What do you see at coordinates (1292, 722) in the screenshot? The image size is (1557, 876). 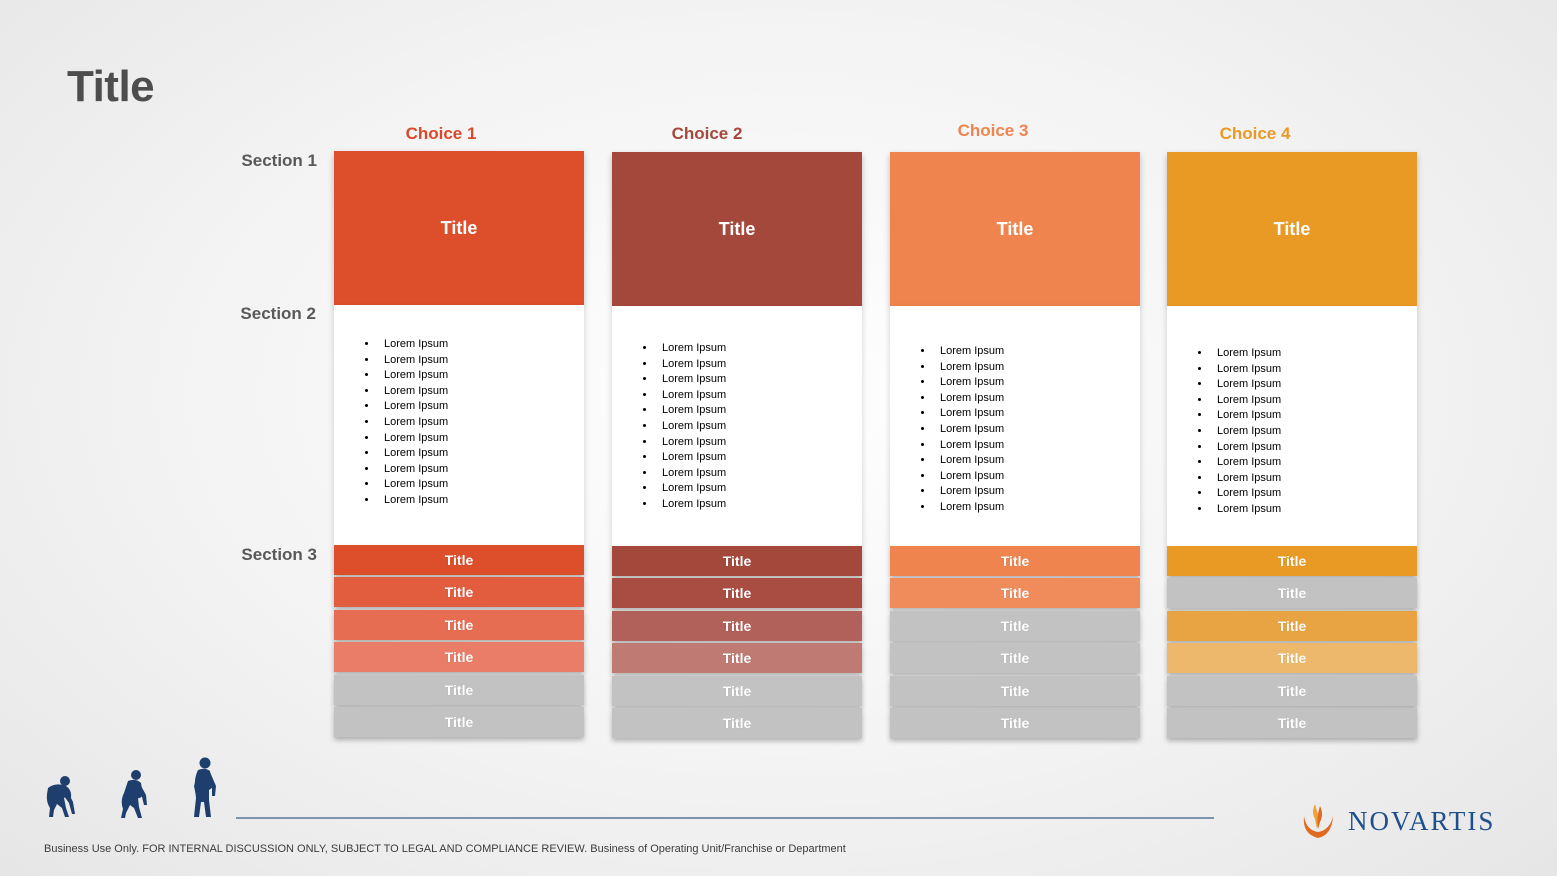 I see `choice-4-stack-item-6: Title` at bounding box center [1292, 722].